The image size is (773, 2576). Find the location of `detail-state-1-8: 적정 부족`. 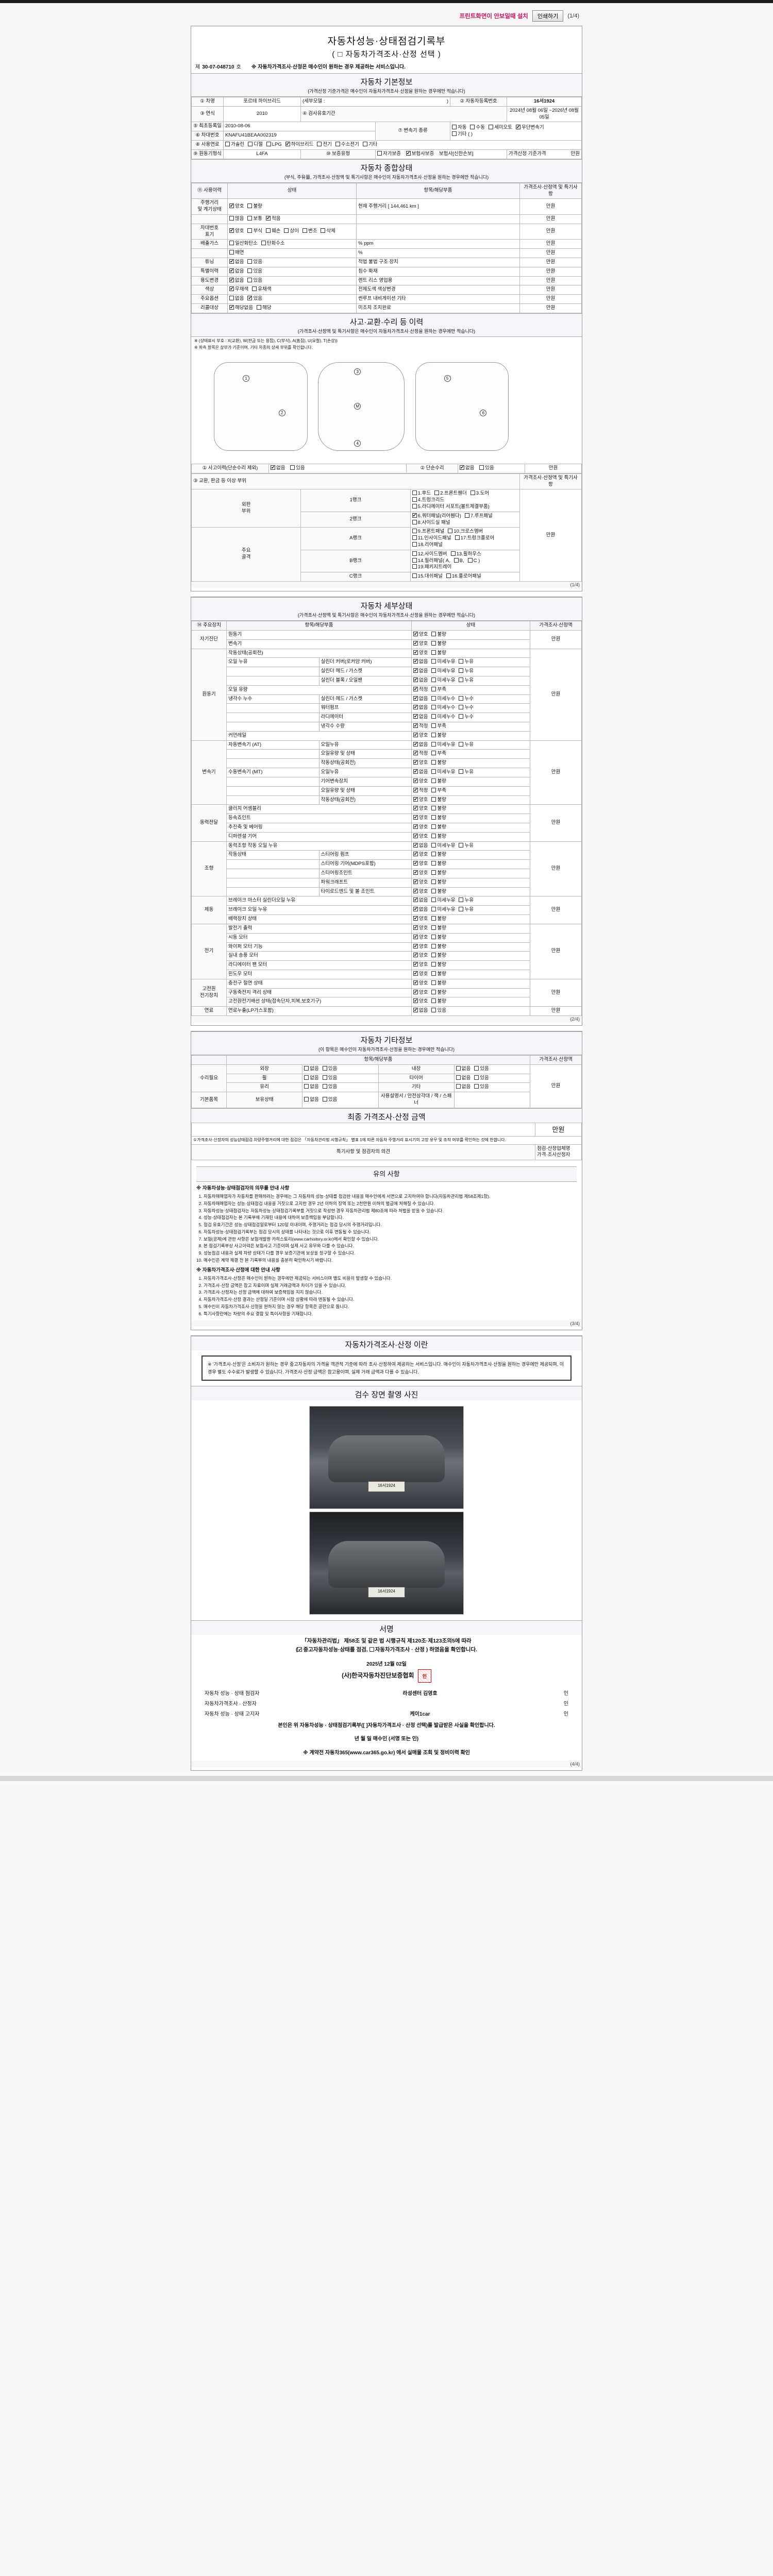

detail-state-1-8: 적정 부족 is located at coordinates (470, 727).